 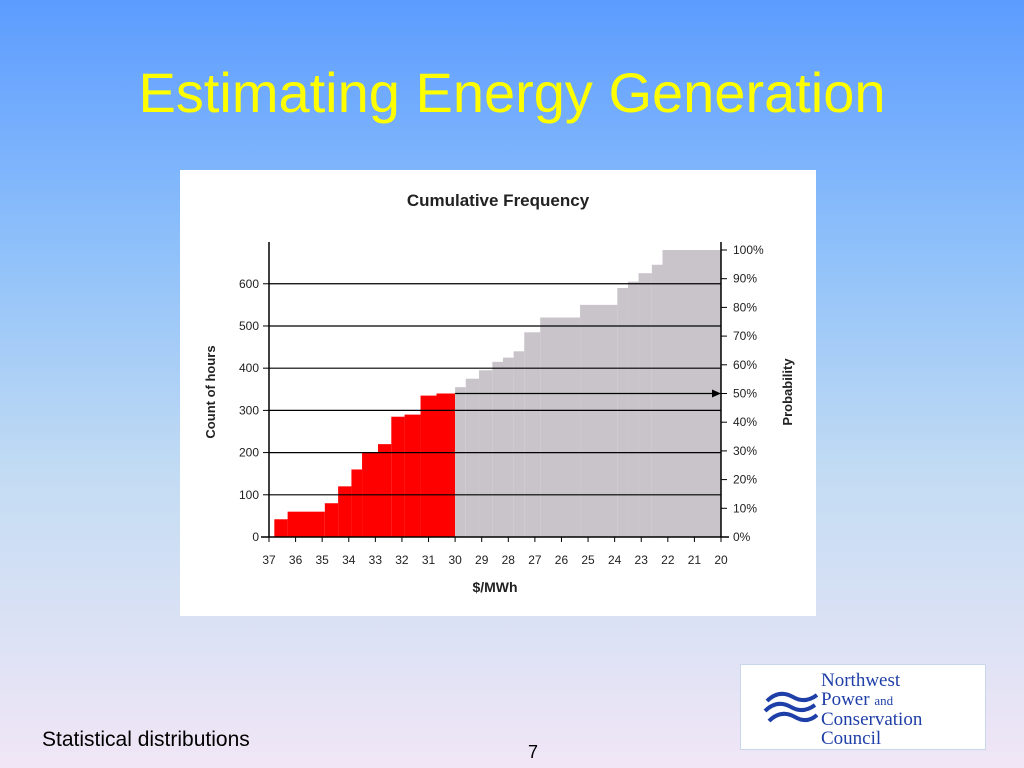 What do you see at coordinates (745, 422) in the screenshot?
I see `y2-tick-label: 40%` at bounding box center [745, 422].